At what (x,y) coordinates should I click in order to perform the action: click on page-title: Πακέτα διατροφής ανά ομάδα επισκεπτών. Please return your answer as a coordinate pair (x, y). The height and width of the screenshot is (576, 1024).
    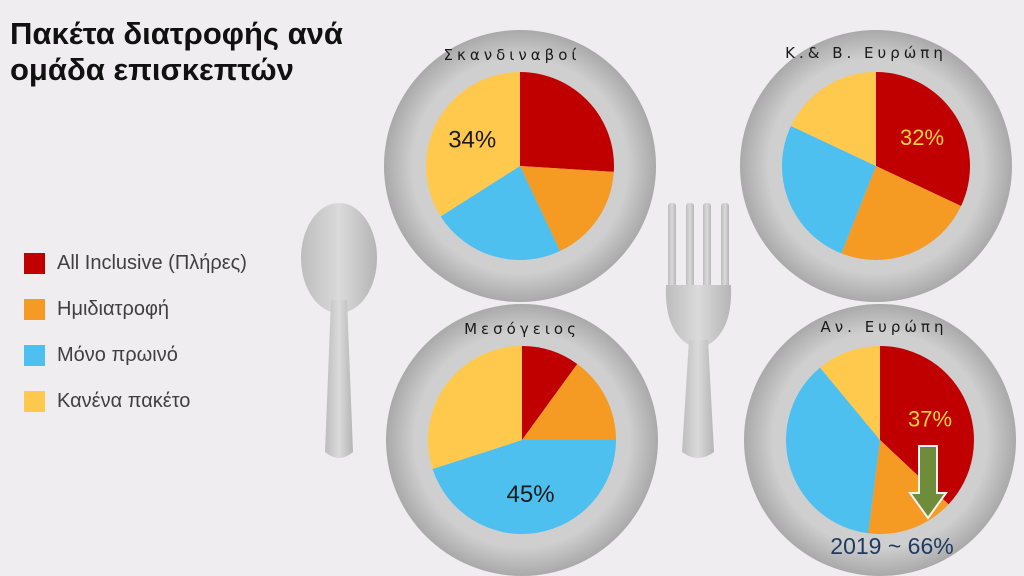
    Looking at the image, I should click on (176, 51).